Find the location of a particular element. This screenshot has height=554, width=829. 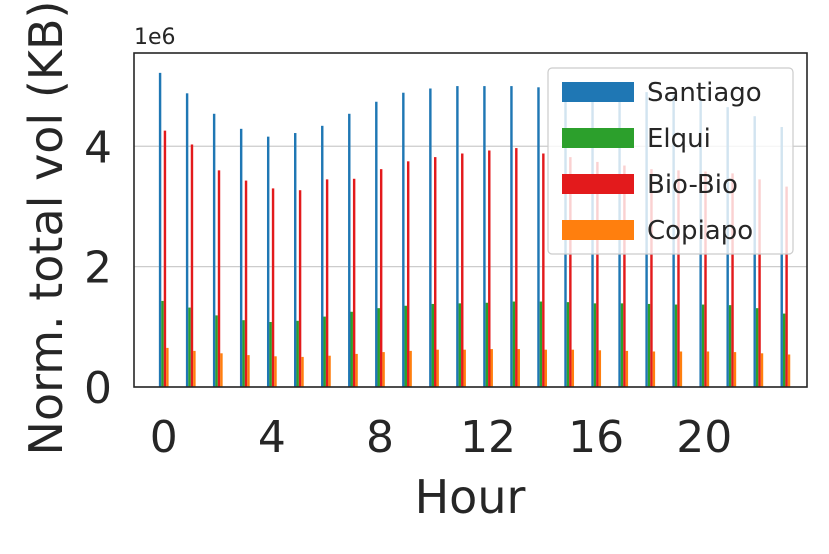

x-tick-label: 8 is located at coordinates (380, 437).